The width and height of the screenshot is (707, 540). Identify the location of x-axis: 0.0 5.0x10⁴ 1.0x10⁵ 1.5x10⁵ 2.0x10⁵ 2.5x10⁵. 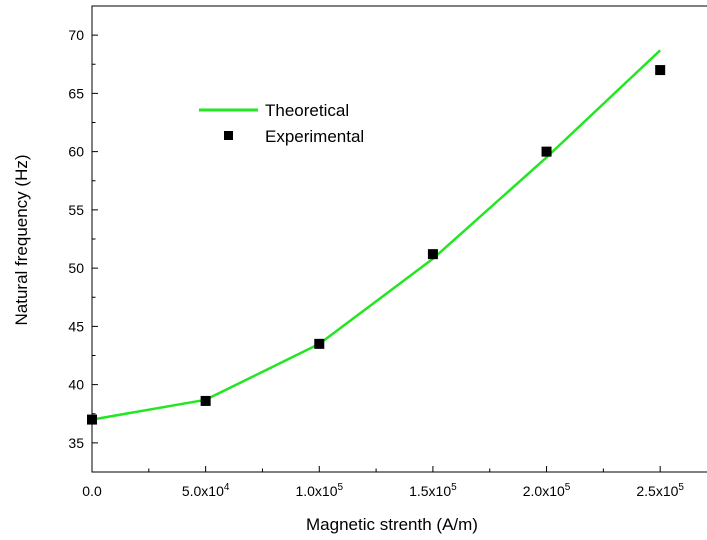
(383, 482).